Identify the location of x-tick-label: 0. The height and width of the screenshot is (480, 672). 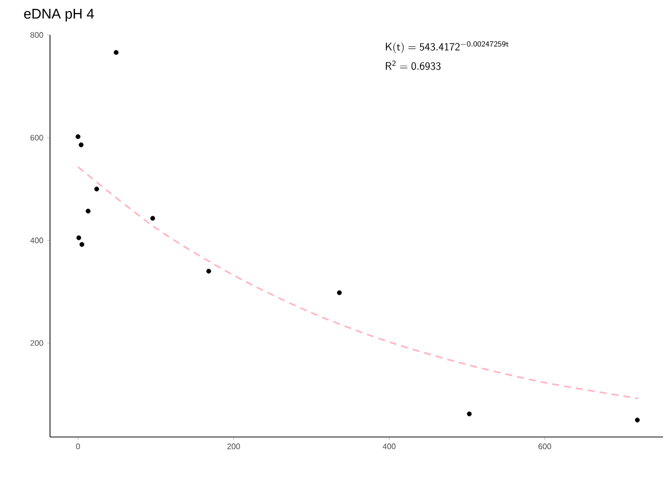
(78, 447).